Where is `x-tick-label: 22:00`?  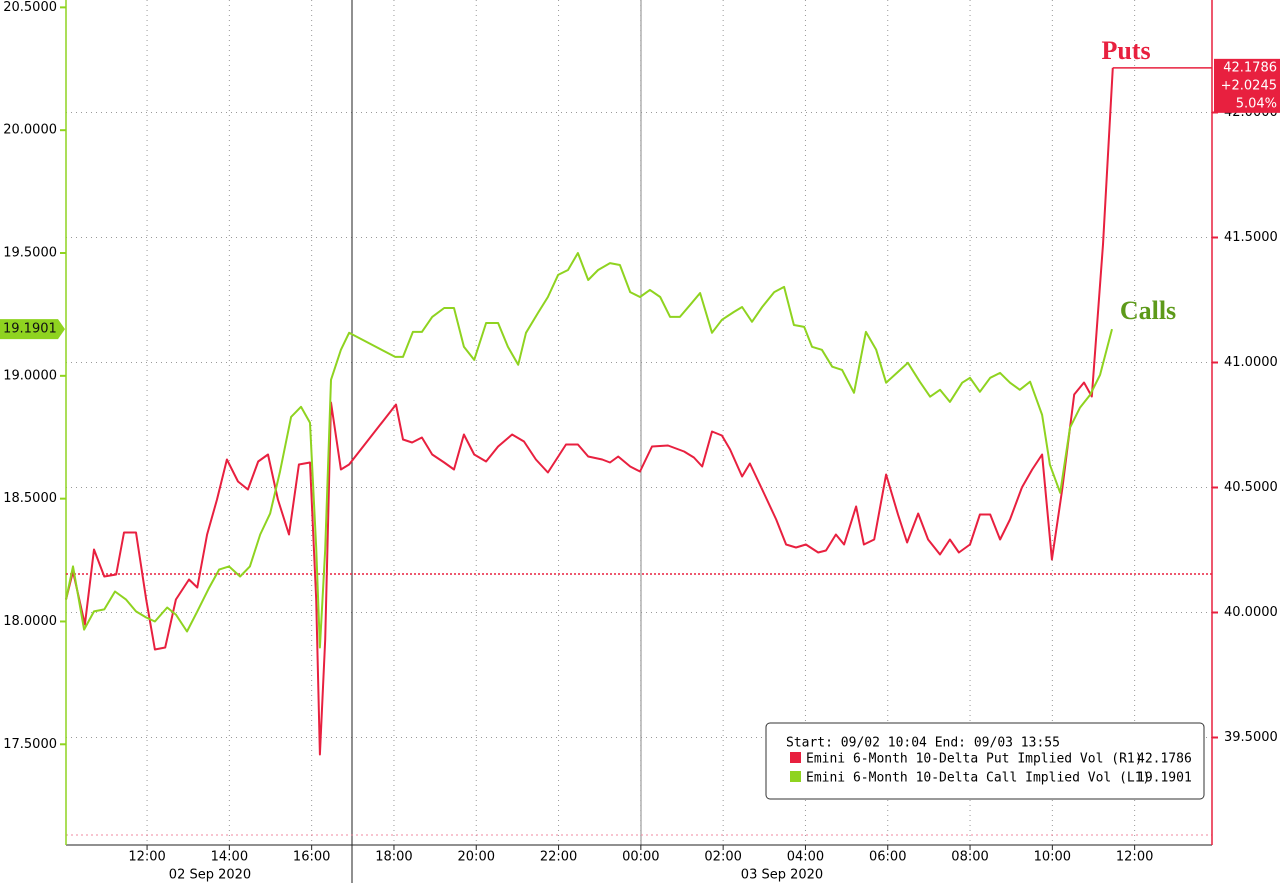 x-tick-label: 22:00 is located at coordinates (558, 857).